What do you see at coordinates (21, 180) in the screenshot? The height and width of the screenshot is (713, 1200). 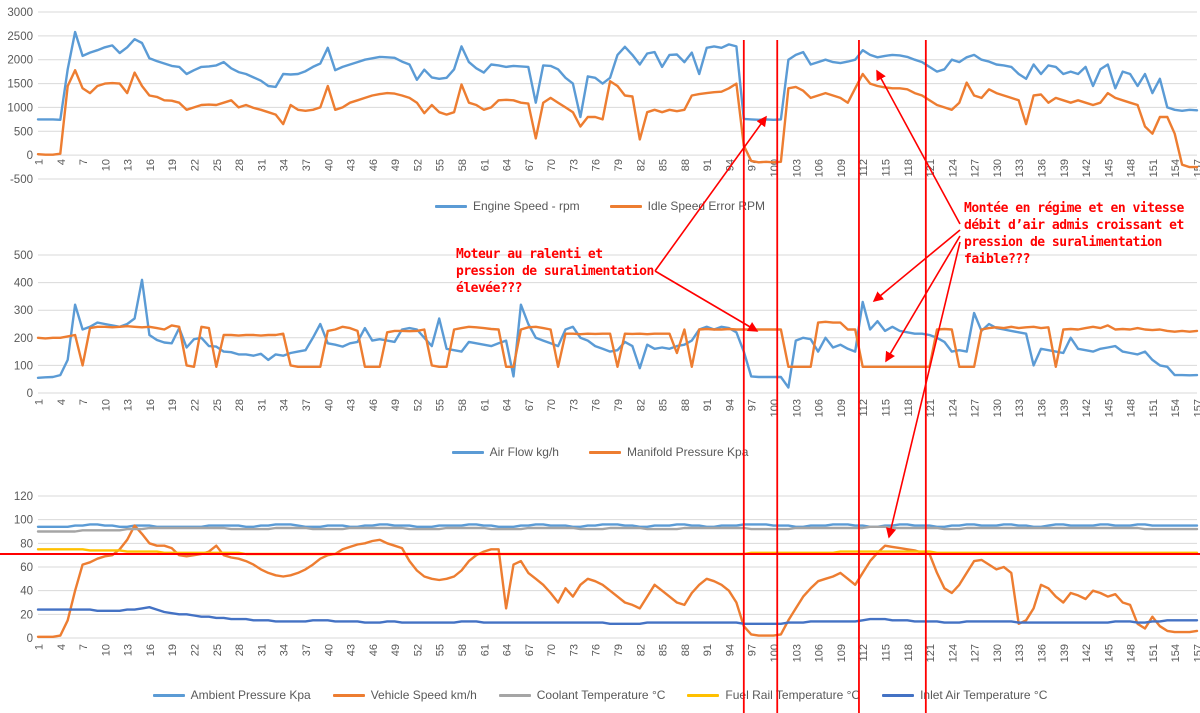 I see `y-axis-tick-label: -500` at bounding box center [21, 180].